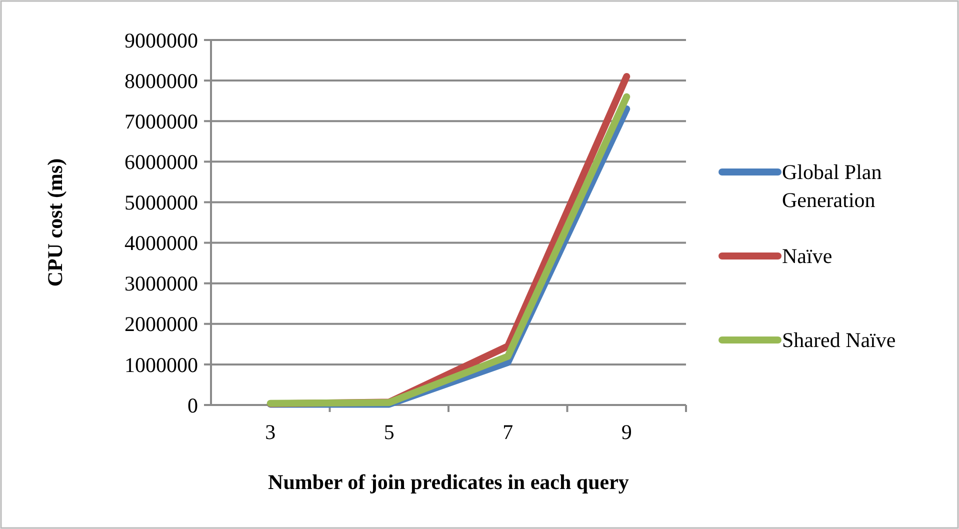 The height and width of the screenshot is (529, 959). I want to click on x-axis-title: Number of join predicates in each query, so click(449, 482).